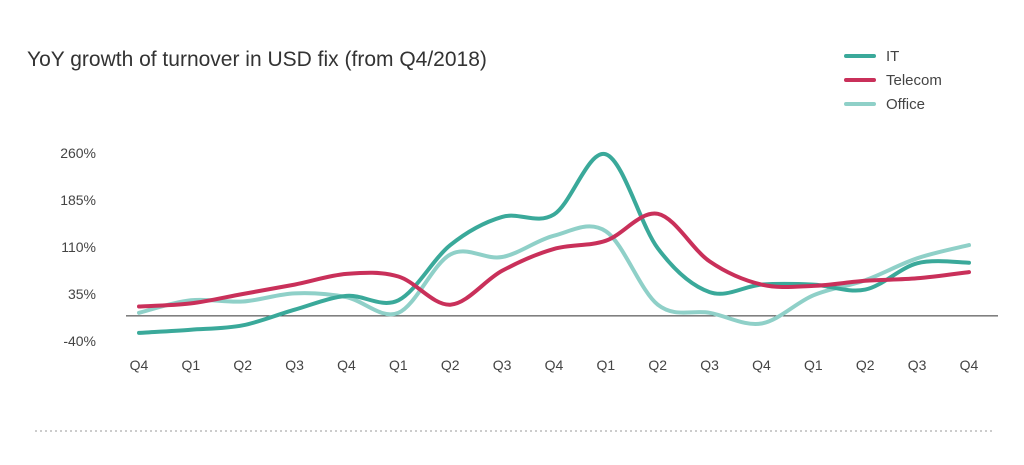 The width and height of the screenshot is (1024, 465). I want to click on legend-label-office: Office, so click(905, 104).